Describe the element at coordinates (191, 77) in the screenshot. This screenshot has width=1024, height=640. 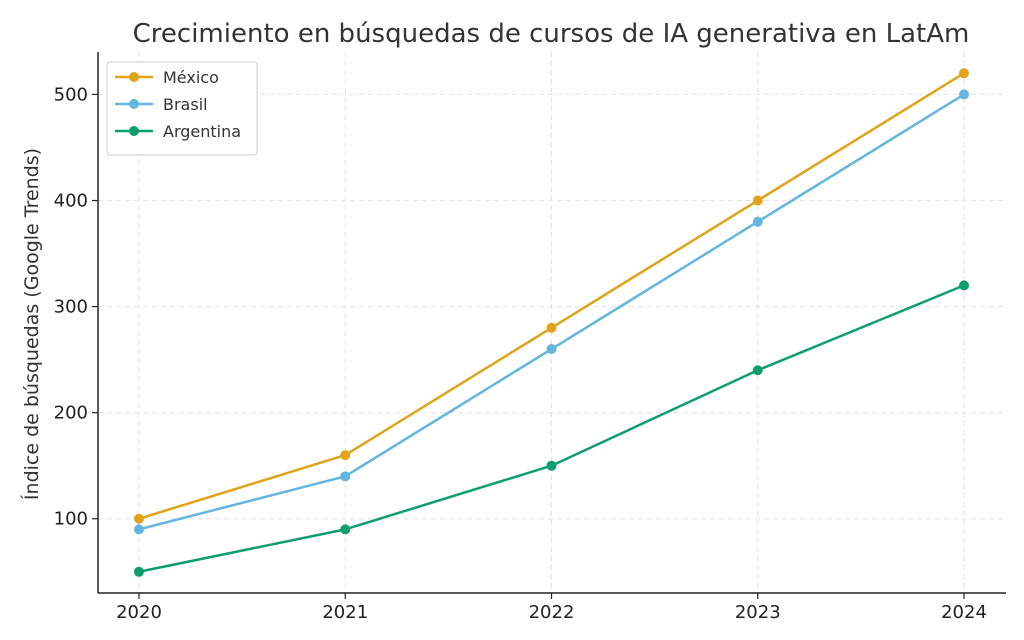
I see `legend-label: México` at that location.